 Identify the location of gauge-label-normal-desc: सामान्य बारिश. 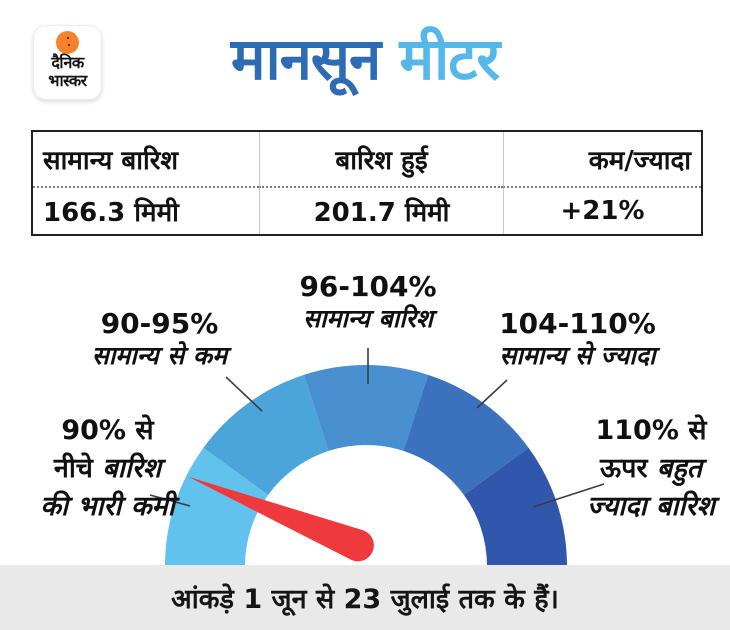
(368, 318).